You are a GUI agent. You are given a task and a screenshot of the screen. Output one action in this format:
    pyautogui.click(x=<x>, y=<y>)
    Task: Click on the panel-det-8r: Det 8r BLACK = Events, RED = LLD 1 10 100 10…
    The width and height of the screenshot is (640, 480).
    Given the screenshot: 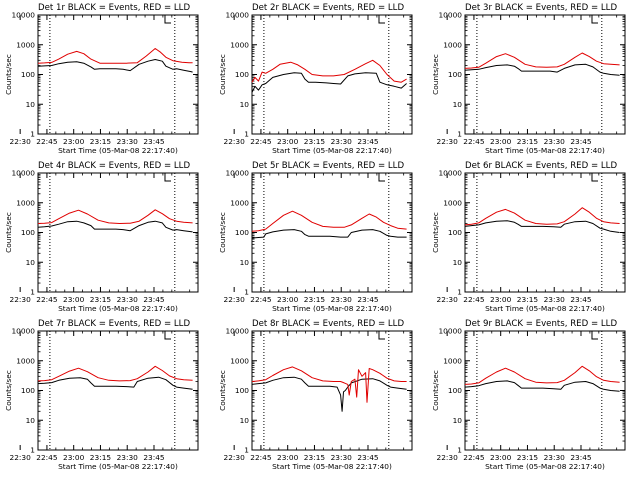 What is the action you would take?
    pyautogui.click(x=315, y=395)
    